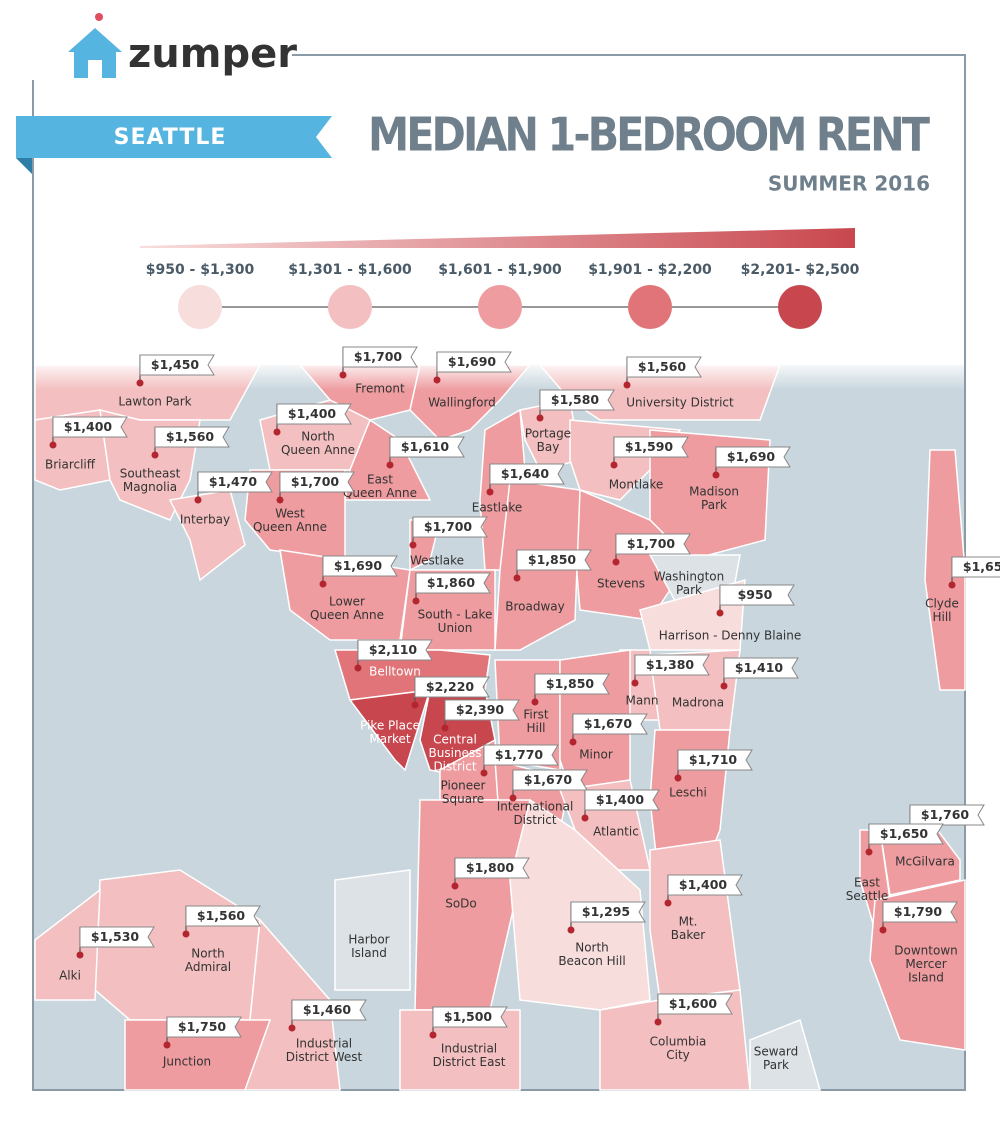 This screenshot has height=1124, width=1000. I want to click on rent-label: $1,560, so click(221, 915).